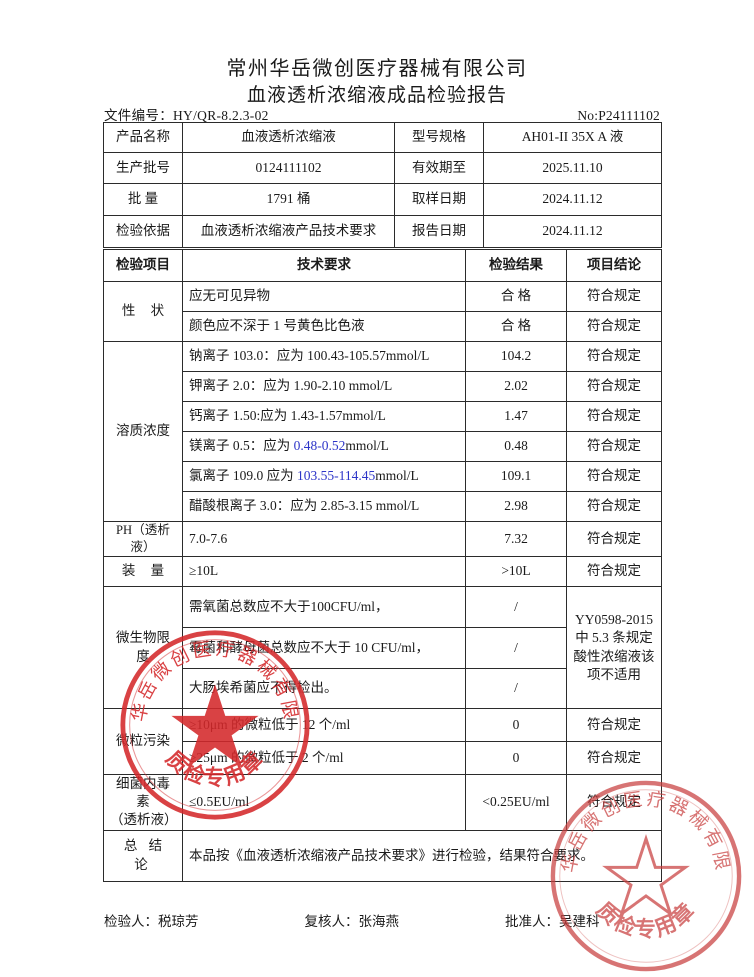  I want to click on table-row: 细菌内毒素 （透析液） ≤0.5EU/ml <0.25EU/ml 符合规定, so click(382, 802).